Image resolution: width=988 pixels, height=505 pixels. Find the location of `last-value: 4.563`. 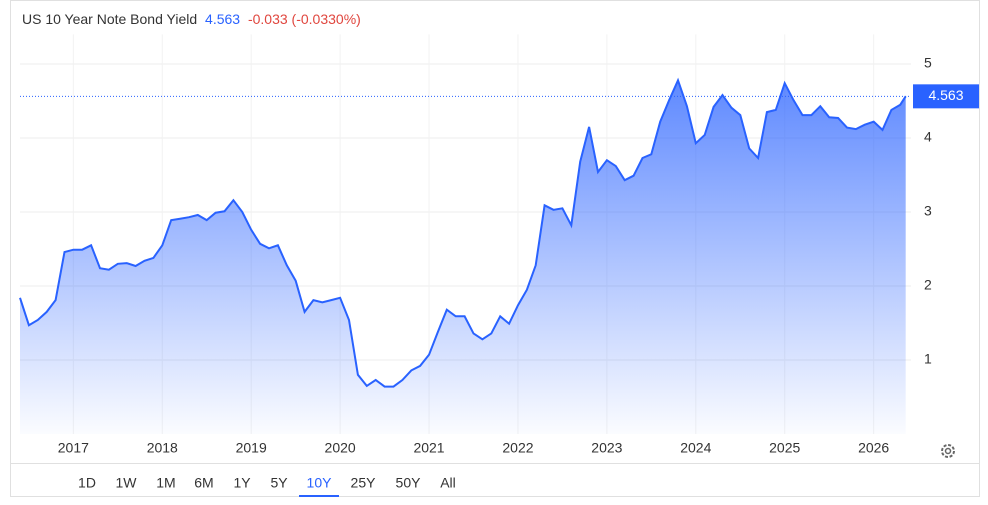

last-value: 4.563 is located at coordinates (222, 19).